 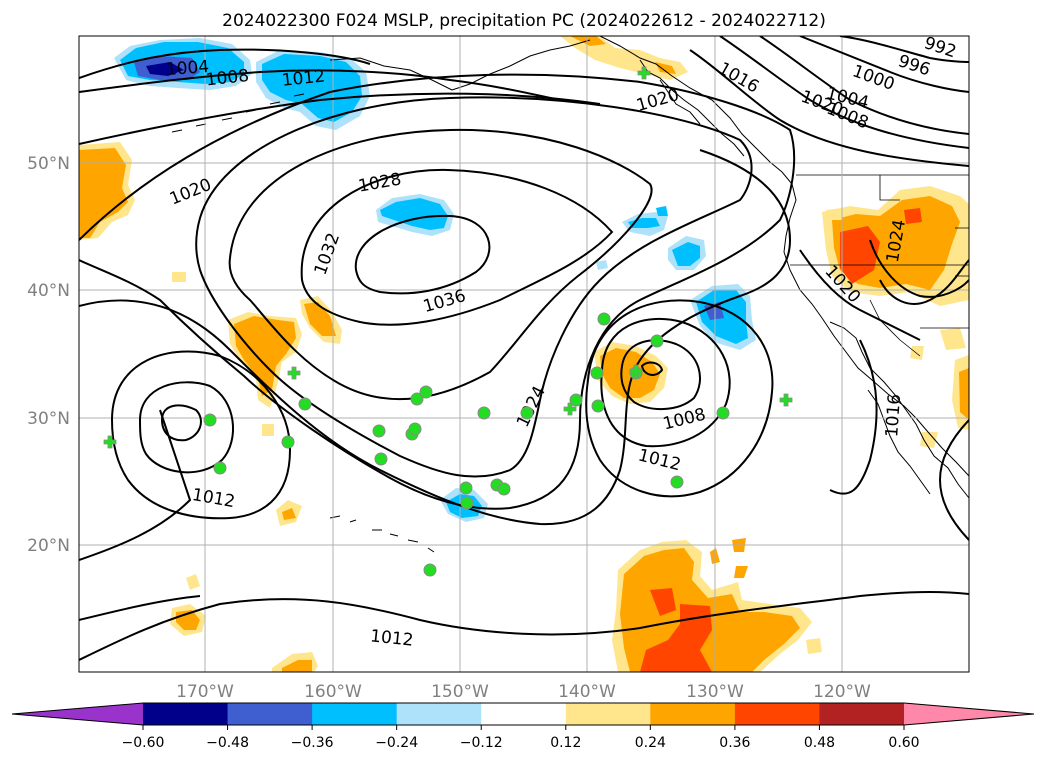 I want to click on longitude-labels: 170°W 160°W 150°W 140°W 130°W 120°W, so click(x=523, y=692).